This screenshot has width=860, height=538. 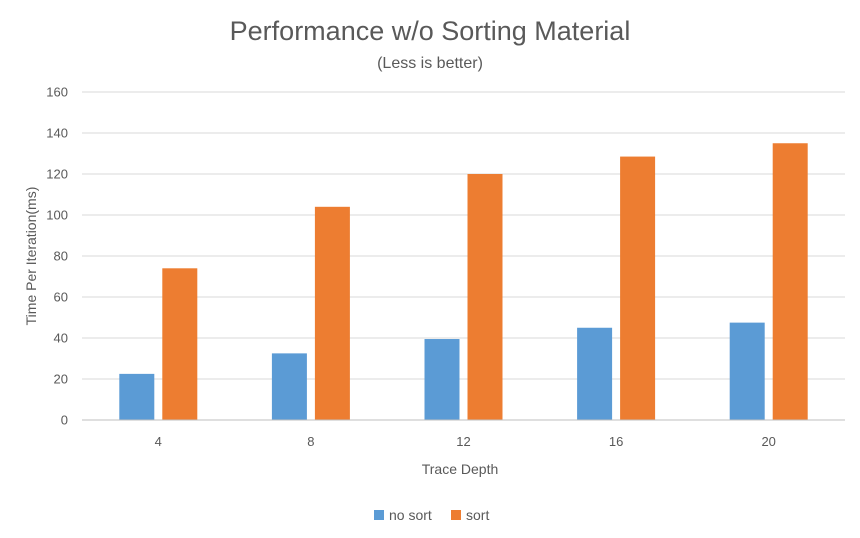 What do you see at coordinates (61, 379) in the screenshot?
I see `y-tick-label: 20` at bounding box center [61, 379].